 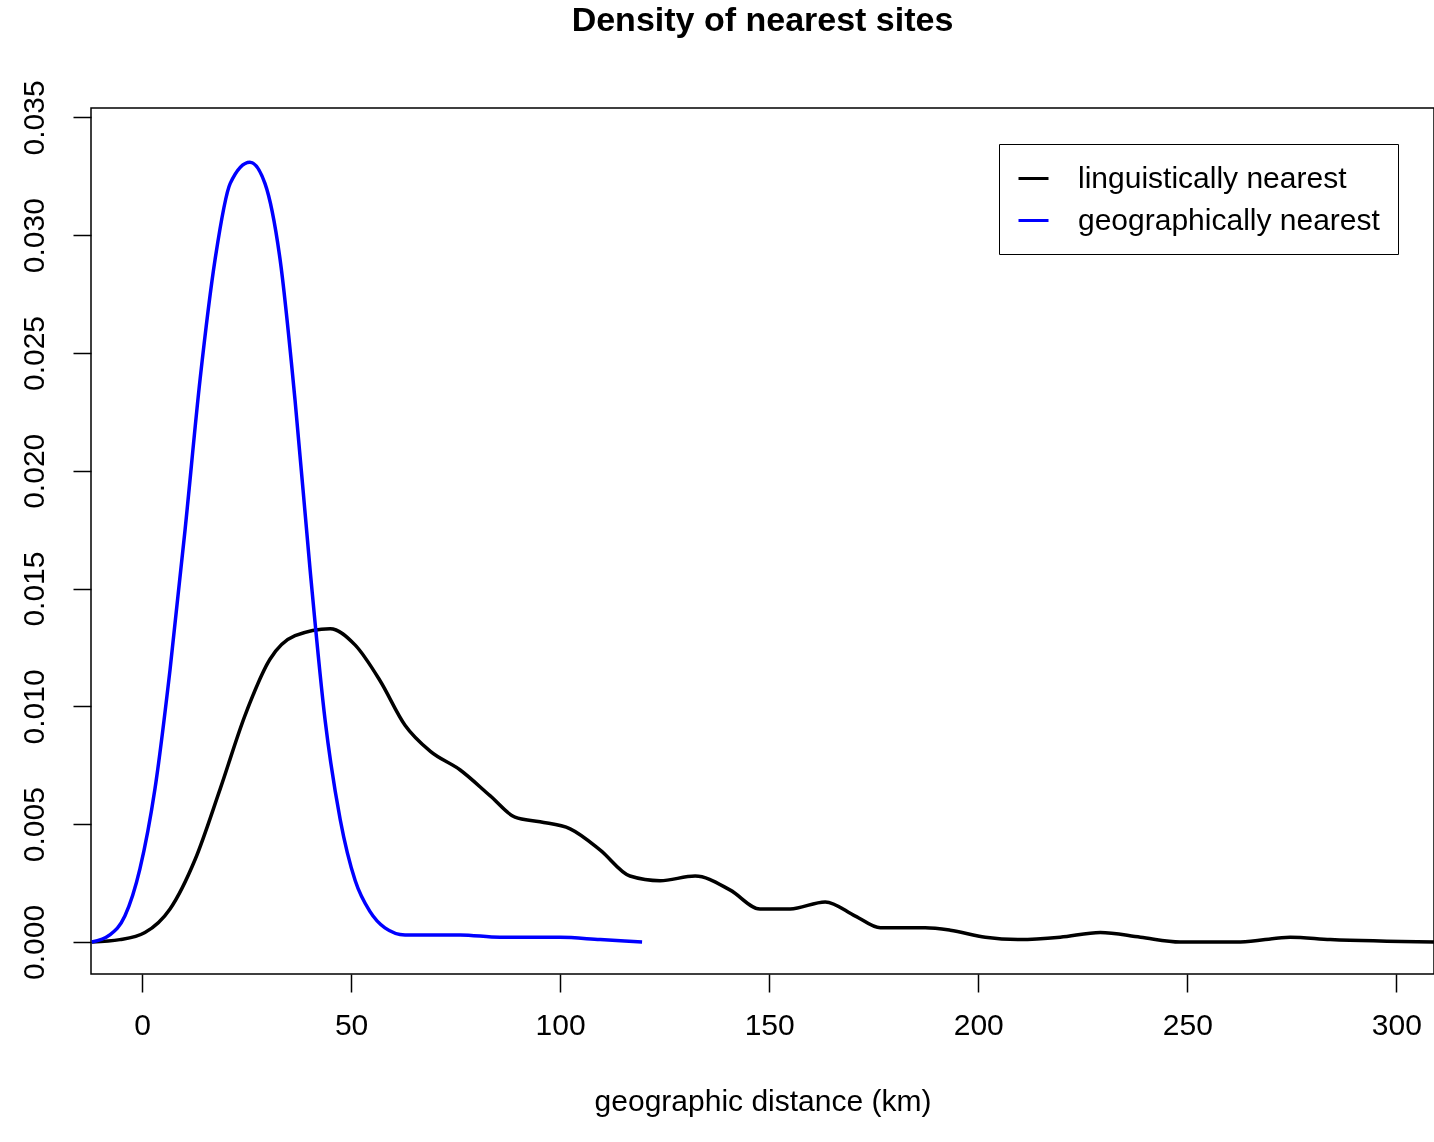 I want to click on x-tick-label: 250, so click(x=1187, y=1024).